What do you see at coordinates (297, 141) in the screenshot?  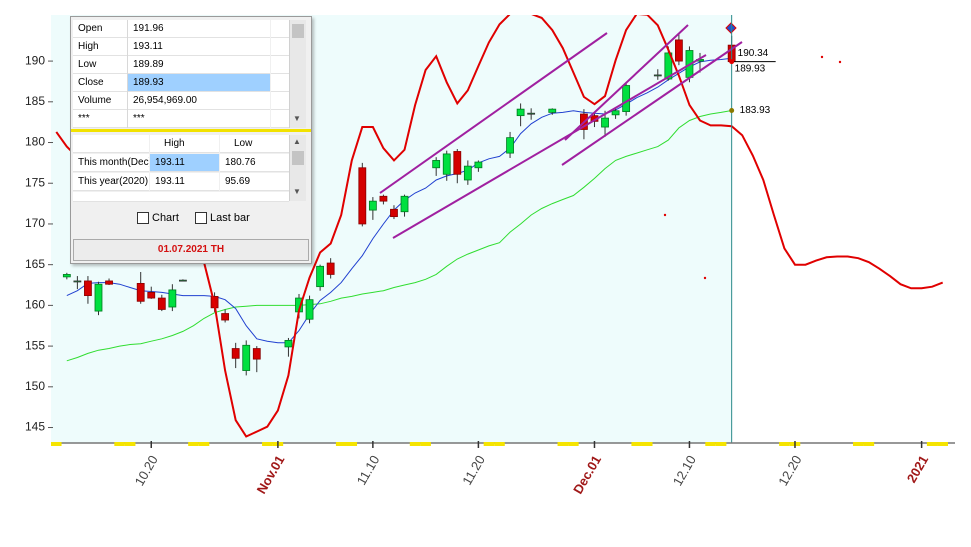 I see `scroll-arrow: ▲` at bounding box center [297, 141].